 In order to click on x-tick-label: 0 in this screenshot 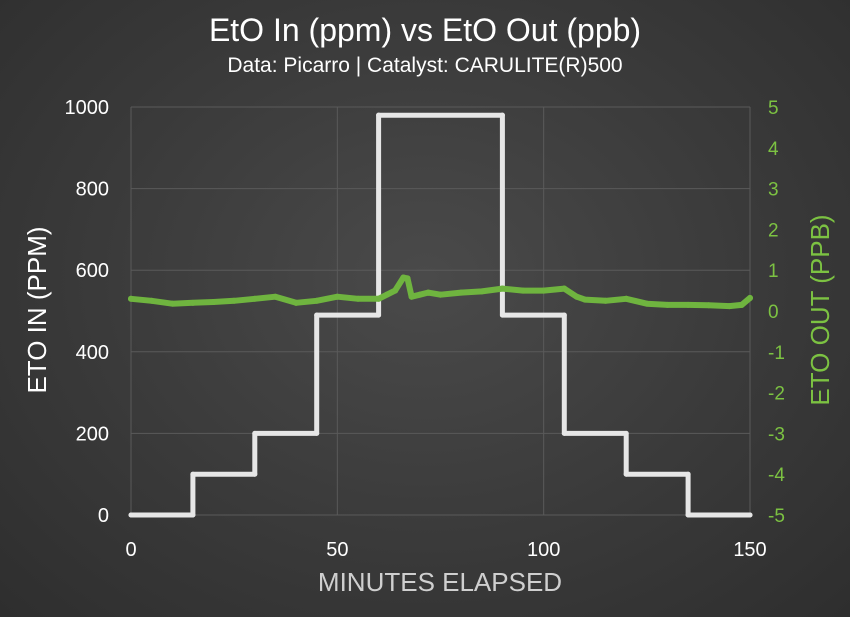, I will do `click(130, 550)`.